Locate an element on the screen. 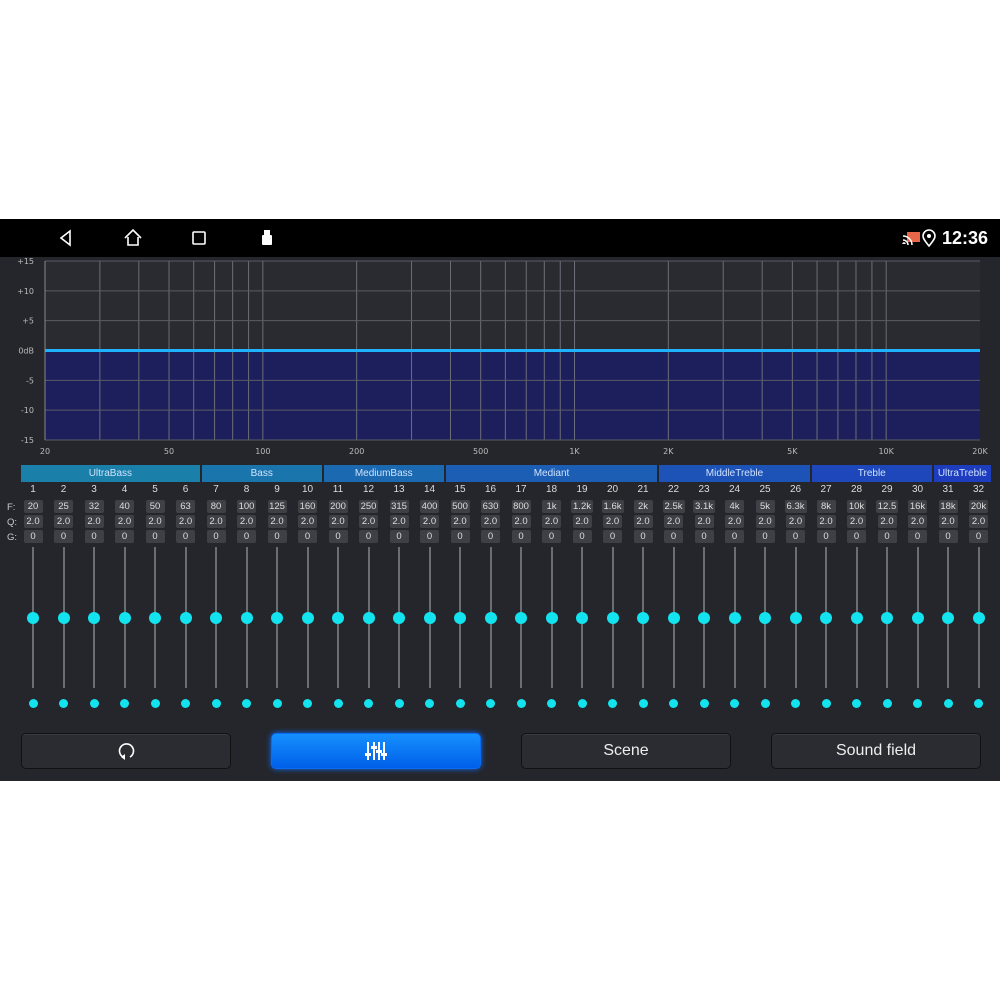 The image size is (1000, 1000). frequency-field: 500 is located at coordinates (460, 506).